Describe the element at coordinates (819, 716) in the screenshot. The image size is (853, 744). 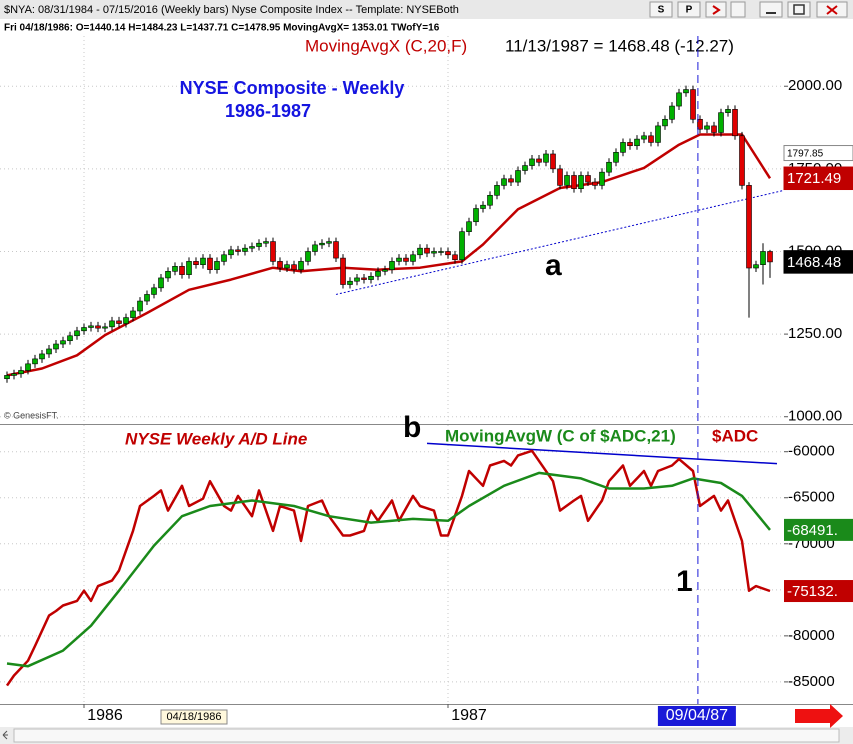
I see `scroll-arrow` at that location.